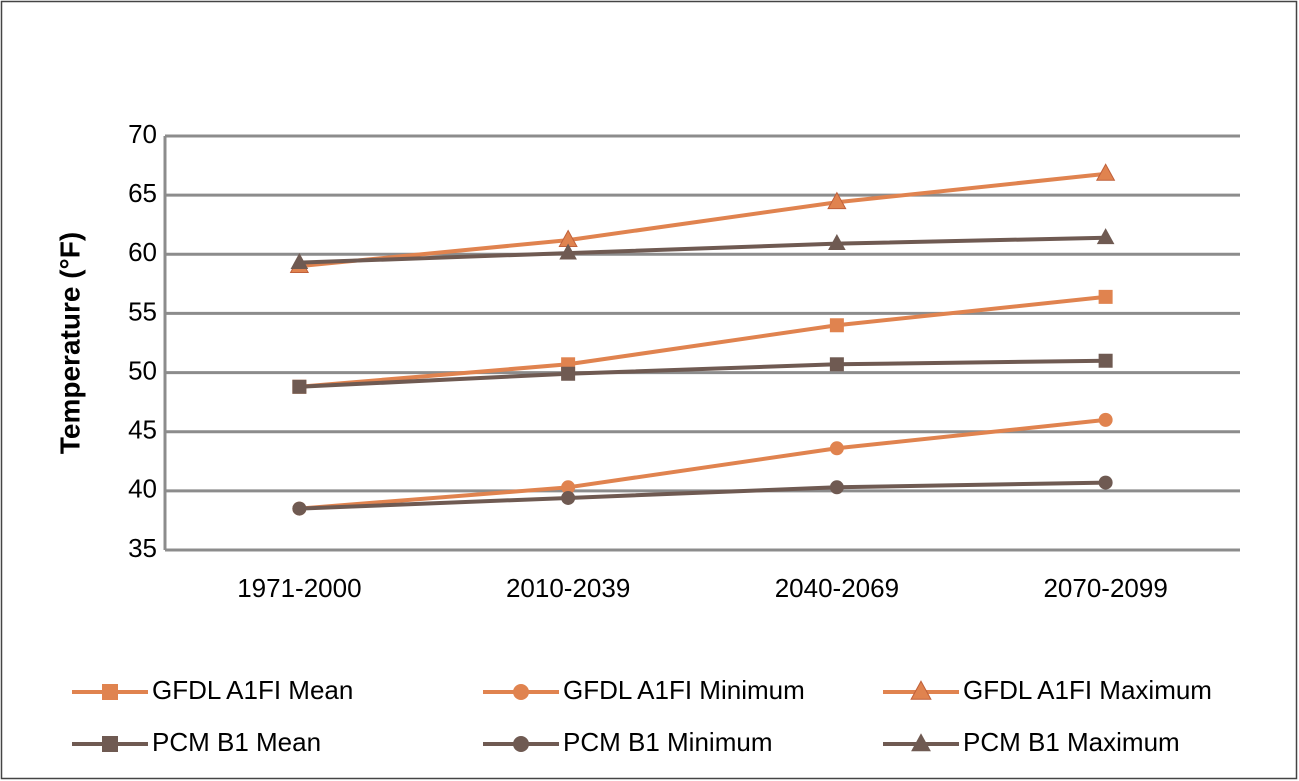 Image resolution: width=1299 pixels, height=781 pixels. Describe the element at coordinates (252, 690) in the screenshot. I see `legend-label: GFDL A1FI Mean` at that location.